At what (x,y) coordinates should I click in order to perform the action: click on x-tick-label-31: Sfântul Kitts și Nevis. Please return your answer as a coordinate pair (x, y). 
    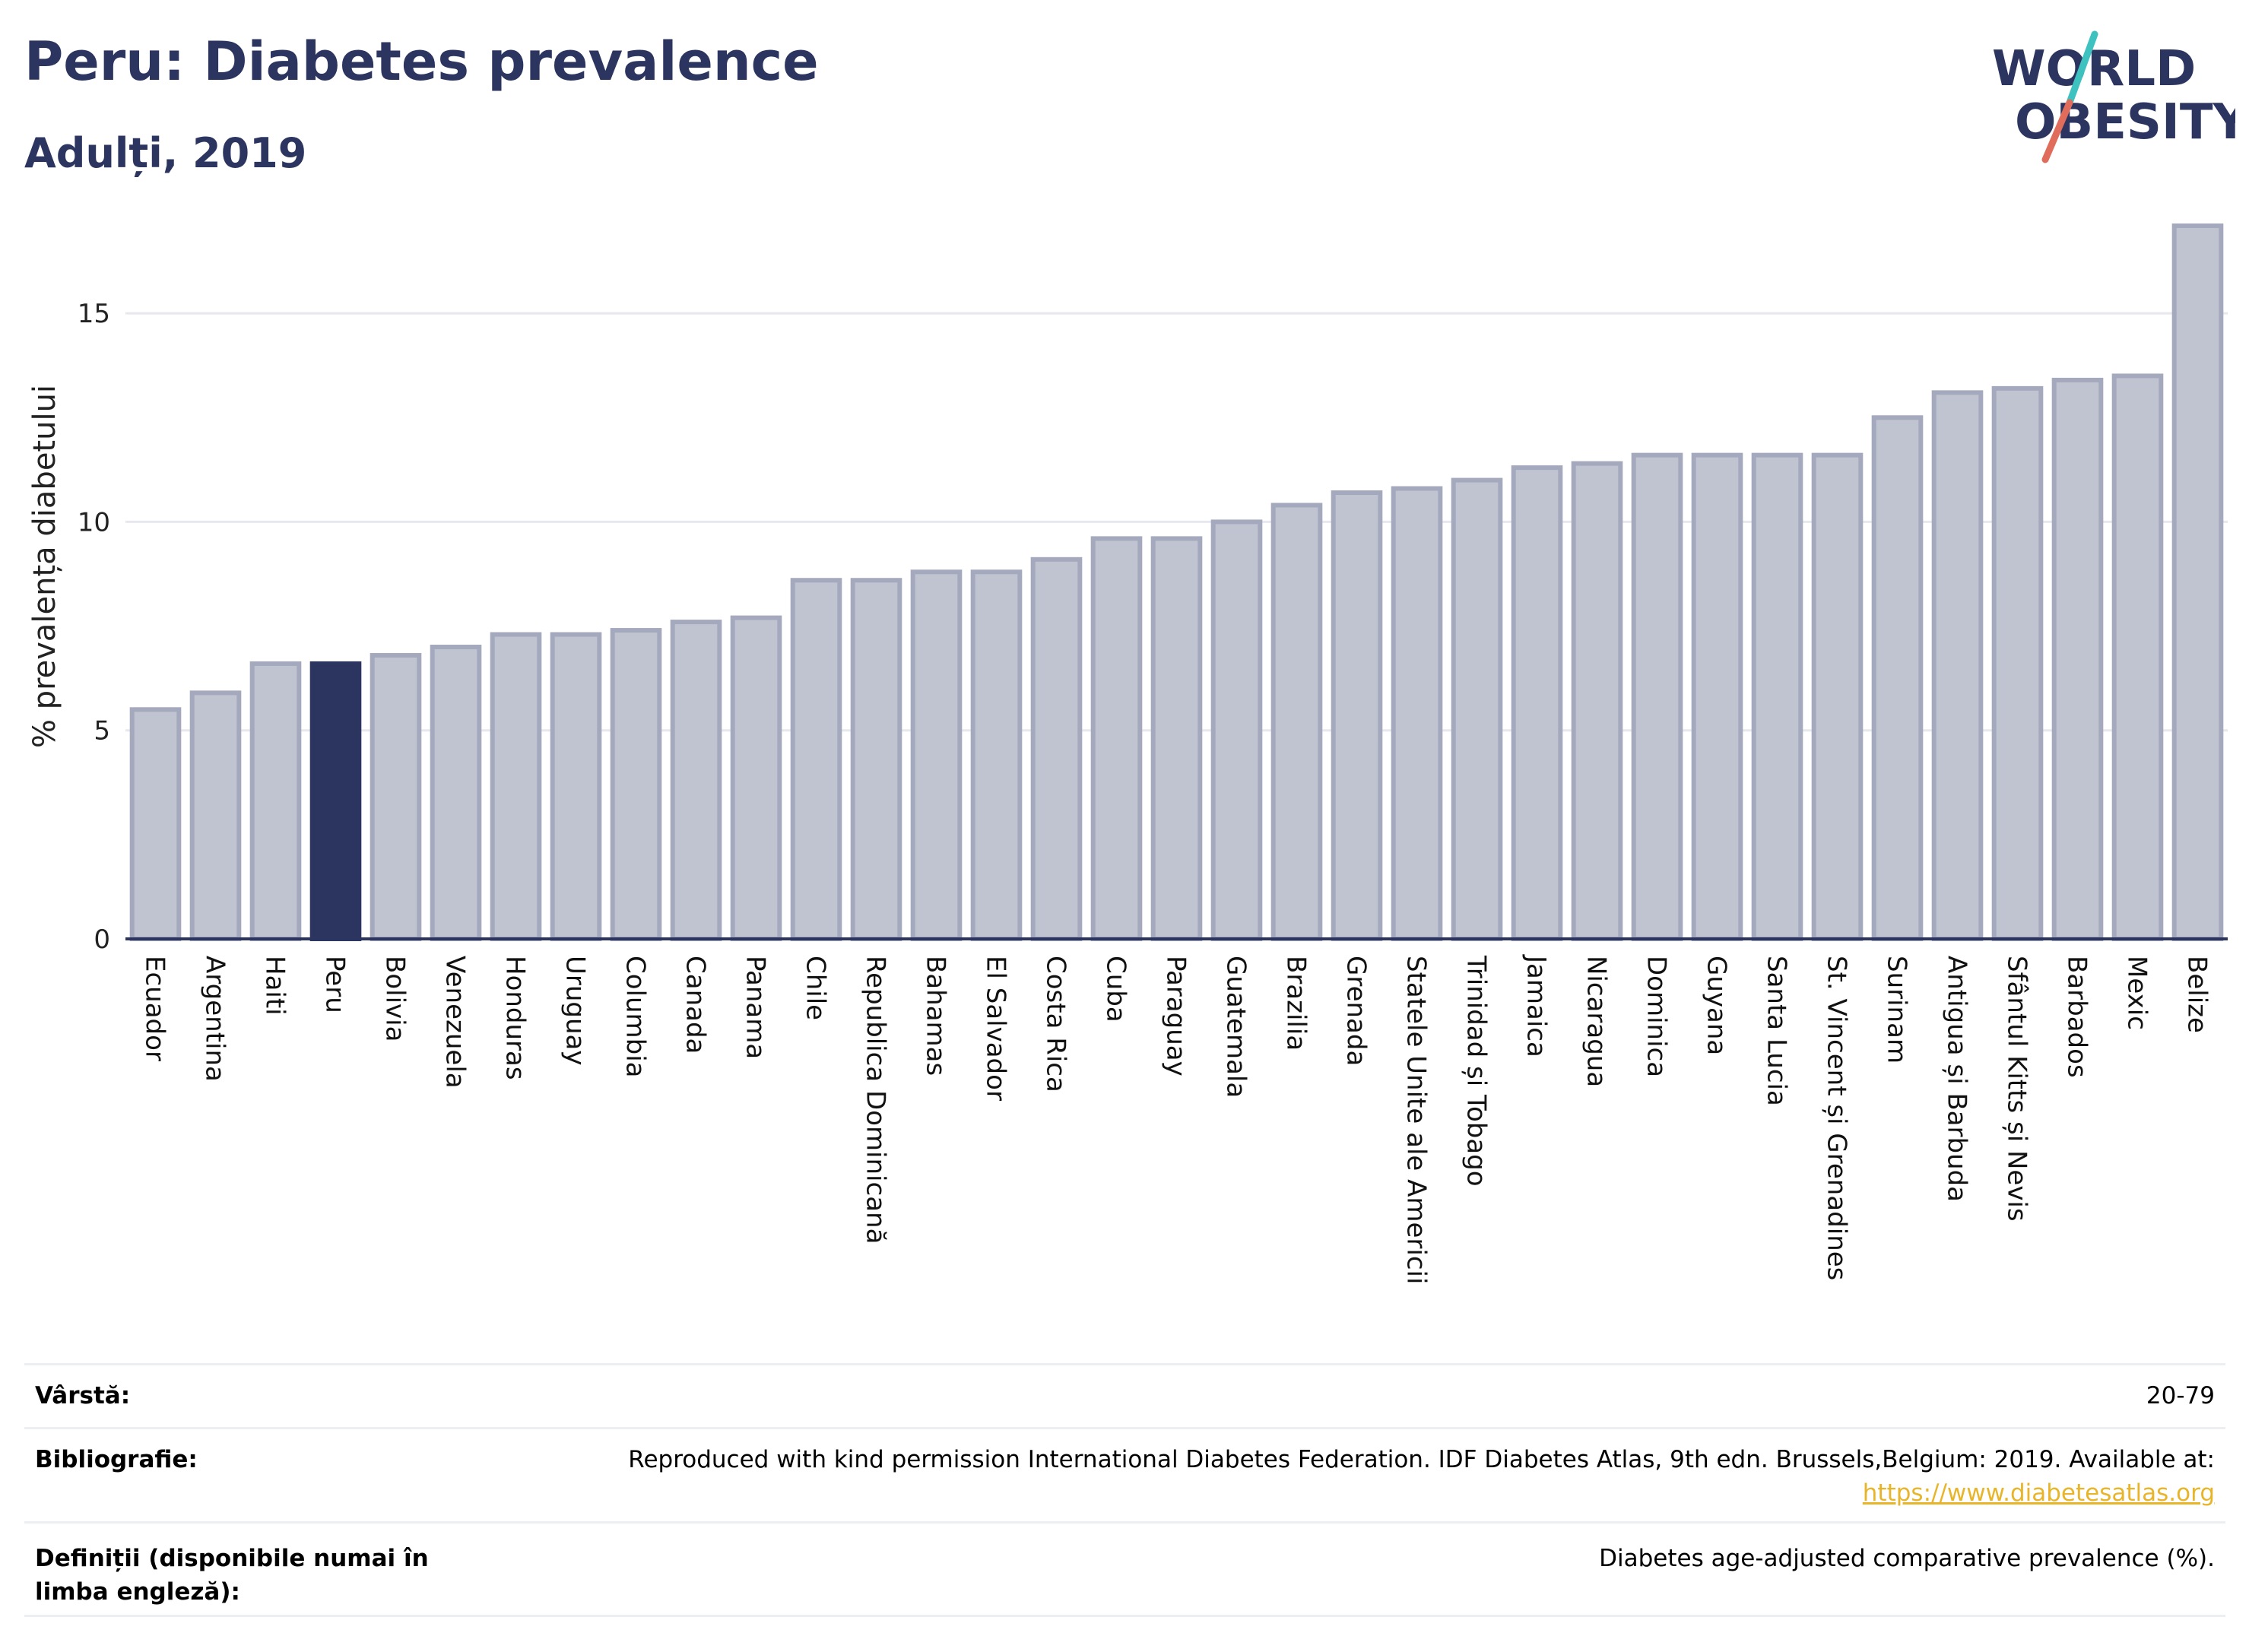
    Looking at the image, I should click on (2017, 1089).